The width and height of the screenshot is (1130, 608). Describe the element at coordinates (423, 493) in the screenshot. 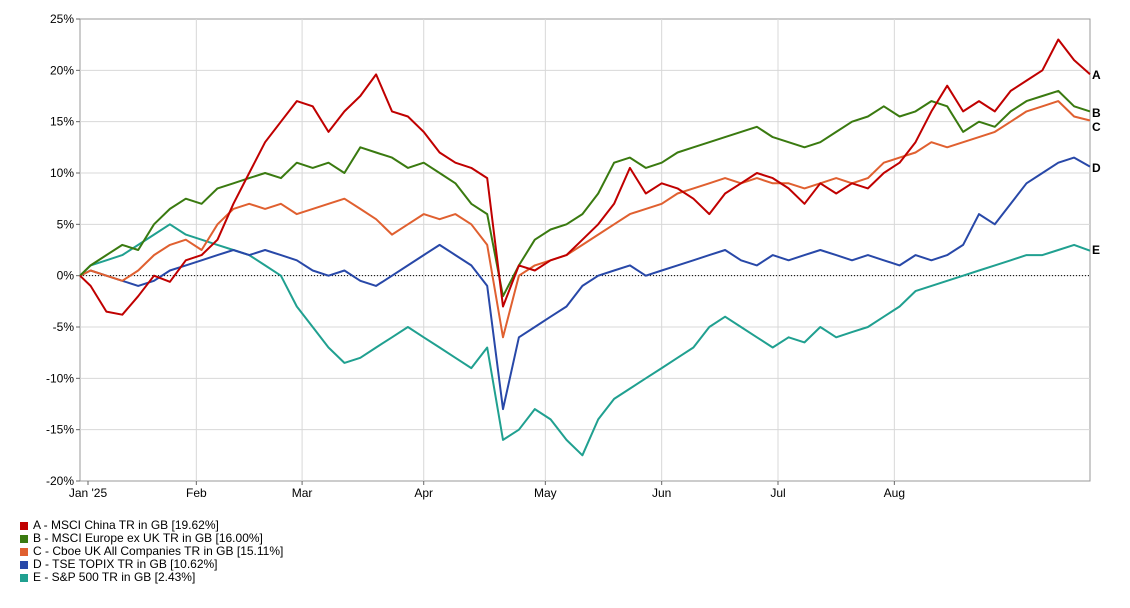

I see `x-tick-label: Apr` at that location.